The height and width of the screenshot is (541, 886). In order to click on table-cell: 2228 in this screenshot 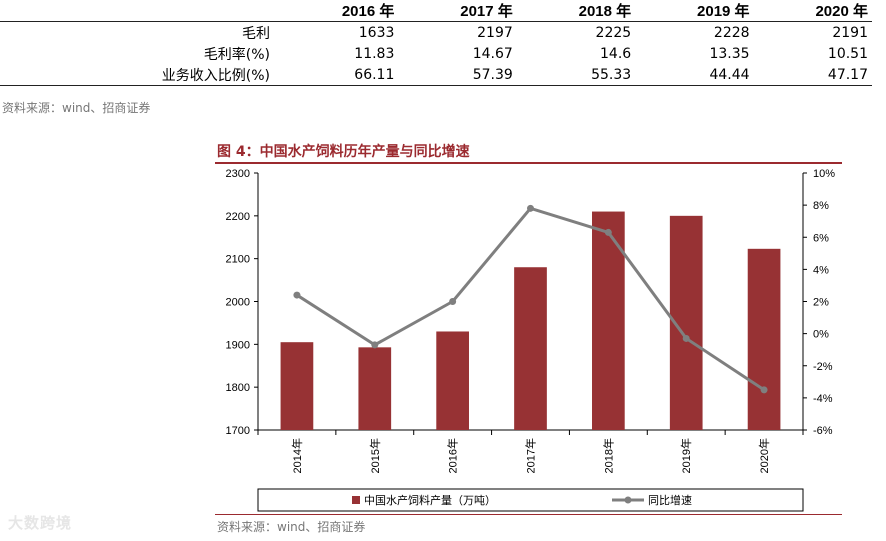, I will do `click(731, 32)`.